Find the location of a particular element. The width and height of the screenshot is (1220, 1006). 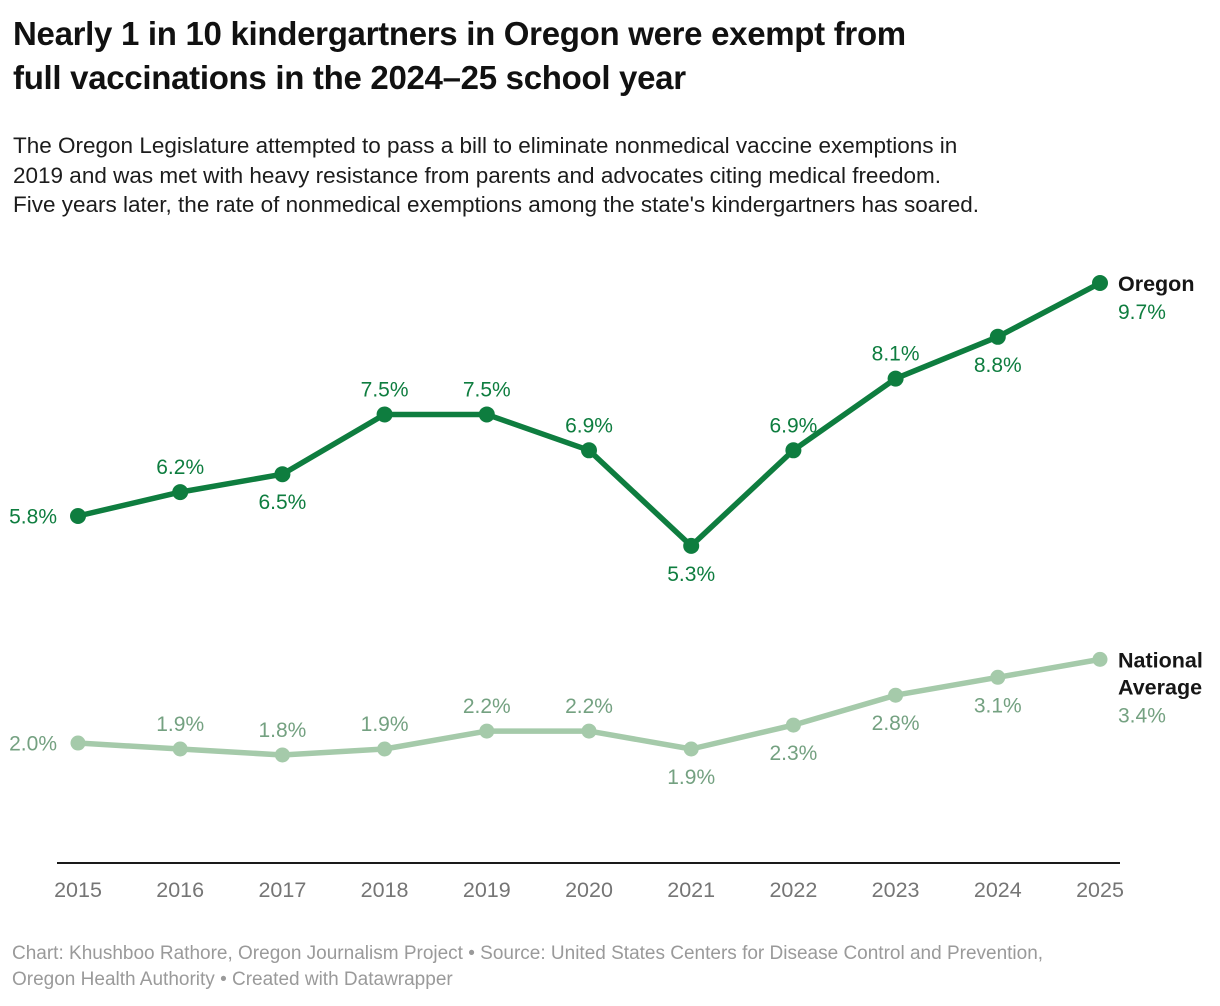

x-axis-tick-label: 2019 is located at coordinates (487, 890).